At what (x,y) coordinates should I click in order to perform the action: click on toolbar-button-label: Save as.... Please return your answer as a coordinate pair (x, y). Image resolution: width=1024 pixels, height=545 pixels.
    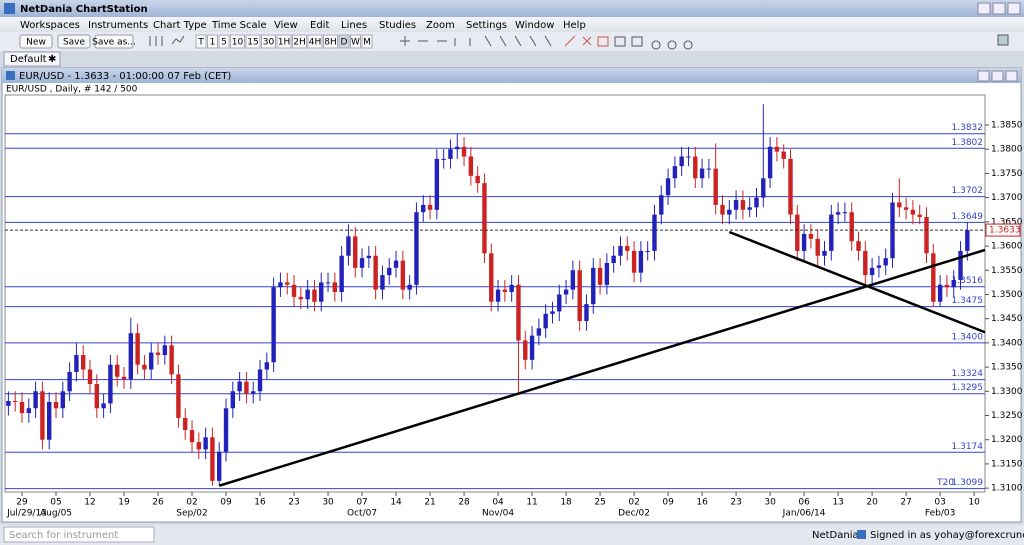
    Looking at the image, I should click on (114, 43).